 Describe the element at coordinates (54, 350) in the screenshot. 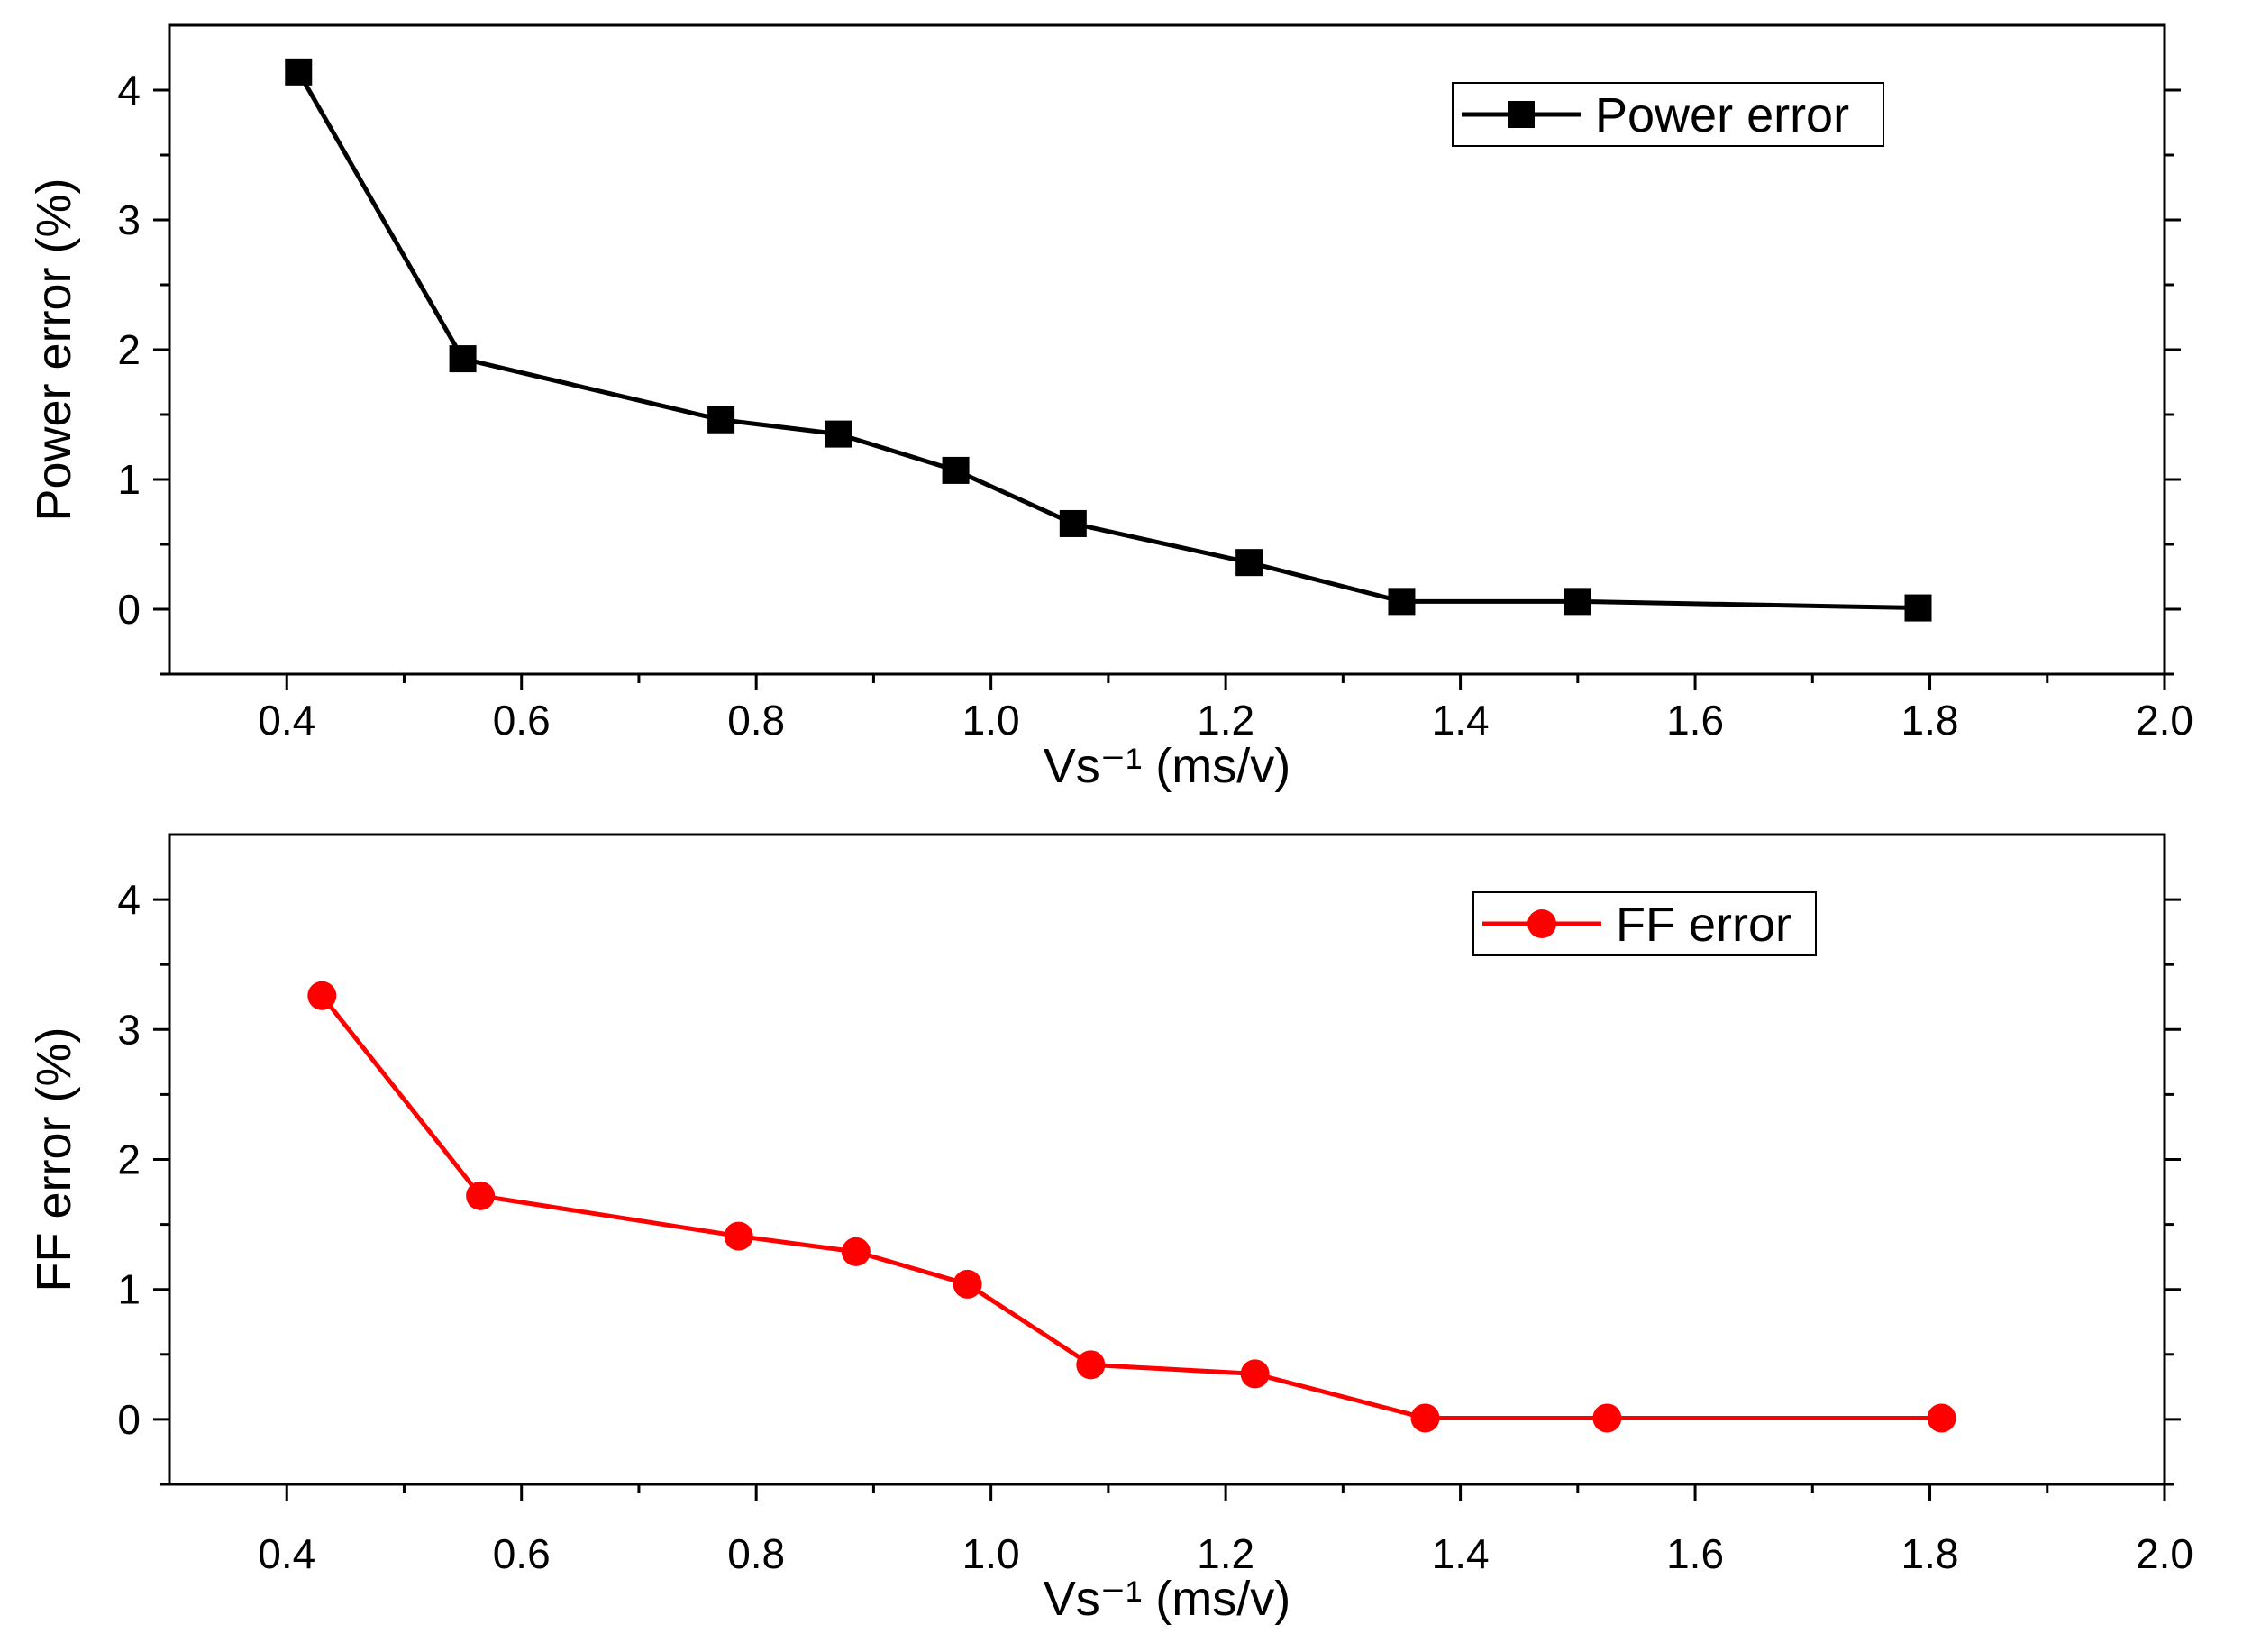

I see `y-axis-title: Power error (%)` at that location.